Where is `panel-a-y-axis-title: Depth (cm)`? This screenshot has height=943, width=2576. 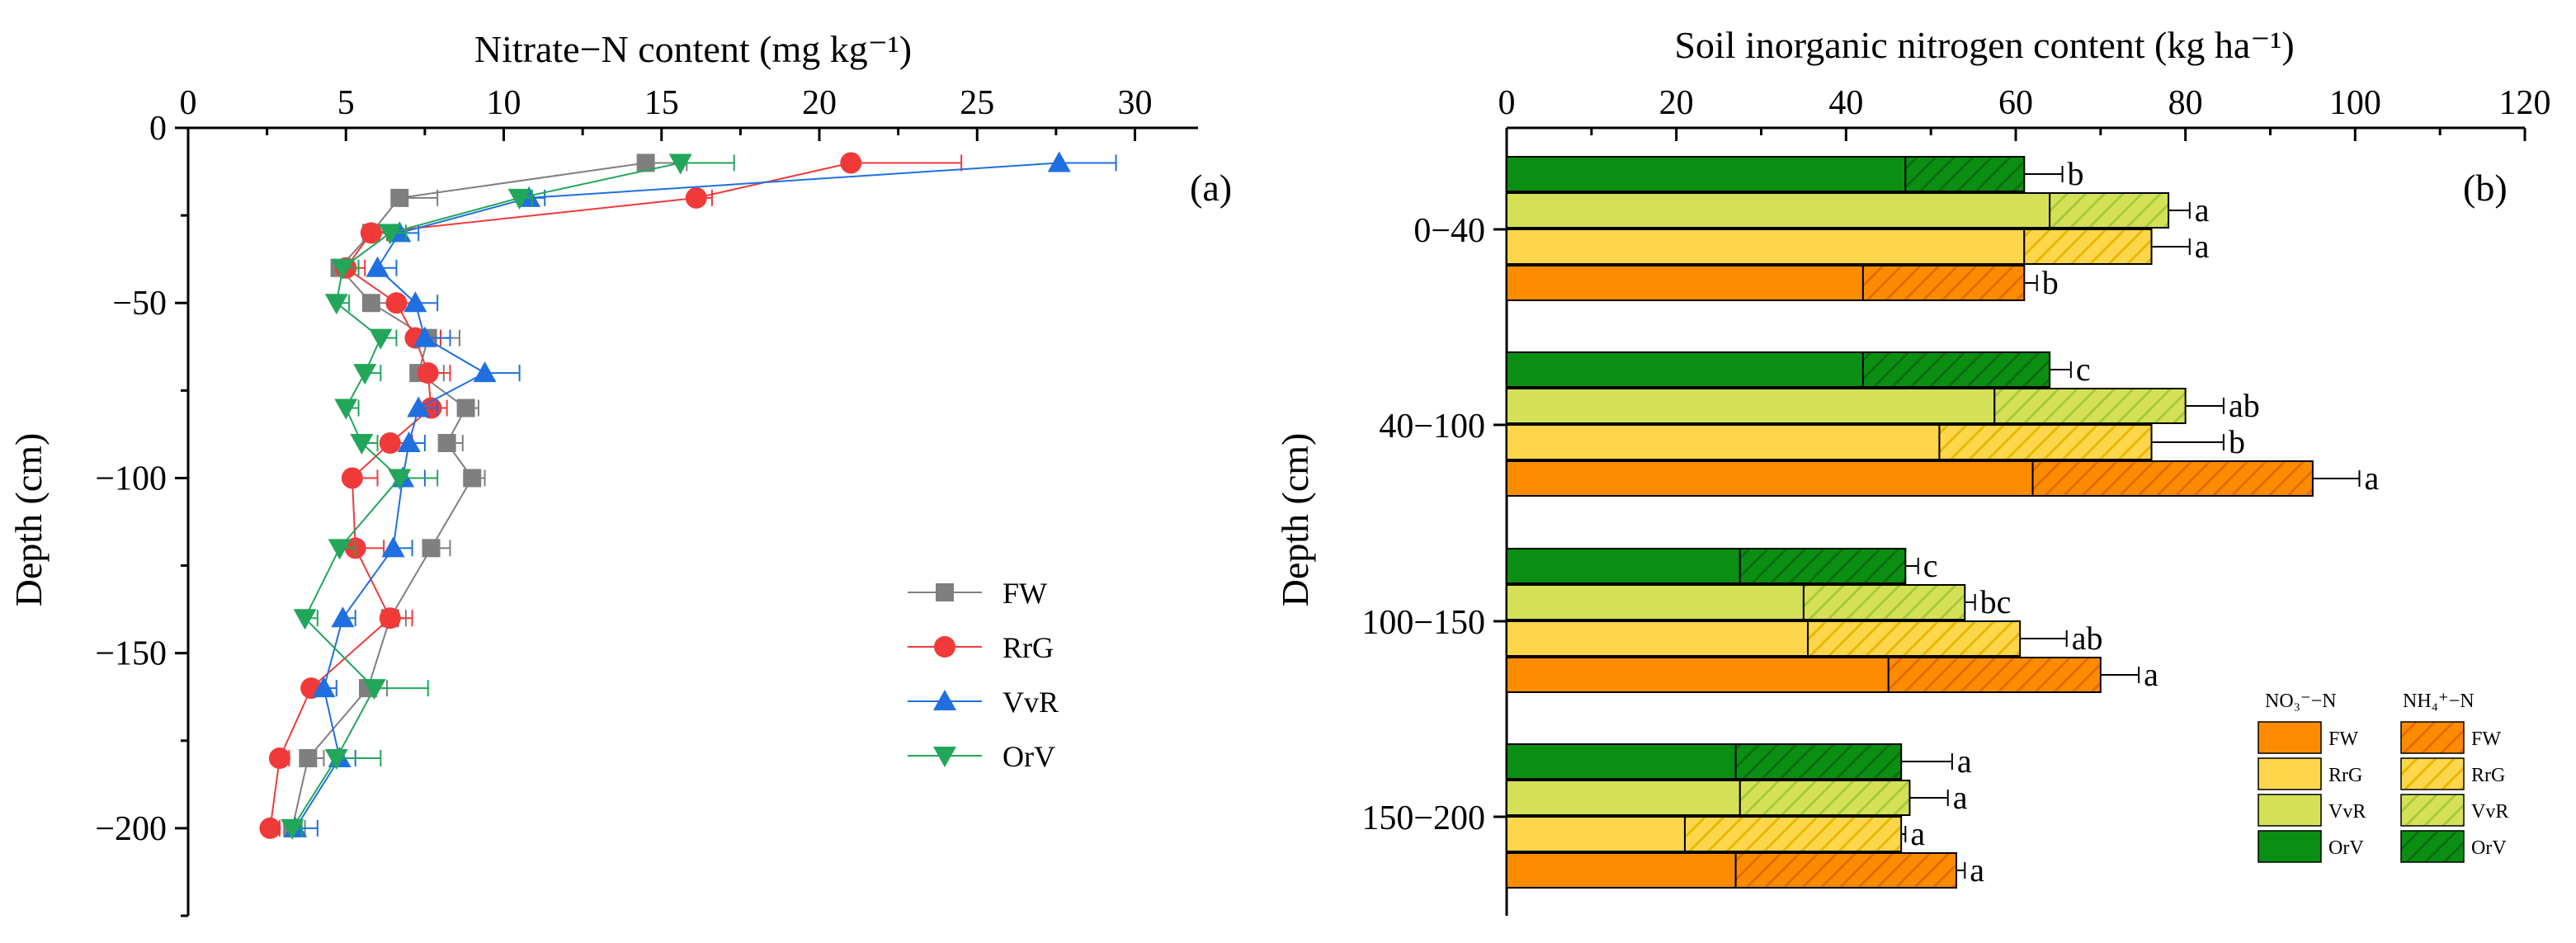
panel-a-y-axis-title: Depth (cm) is located at coordinates (29, 520).